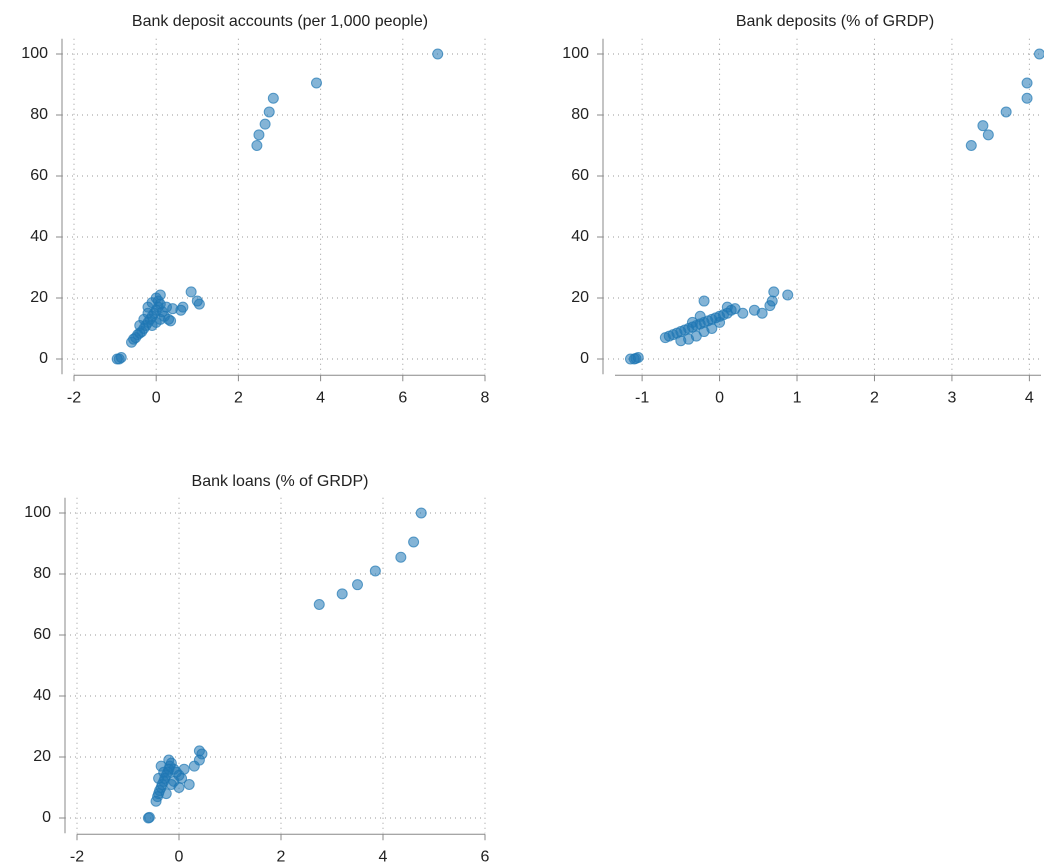  What do you see at coordinates (280, 21) in the screenshot?
I see `chart-title: Bank deposit accounts (per 1,000 people)` at bounding box center [280, 21].